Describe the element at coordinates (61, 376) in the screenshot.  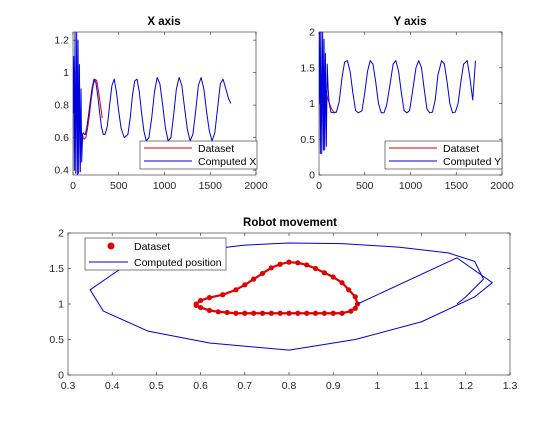
I see `robot-movement-plot-ytick-label: 0` at that location.